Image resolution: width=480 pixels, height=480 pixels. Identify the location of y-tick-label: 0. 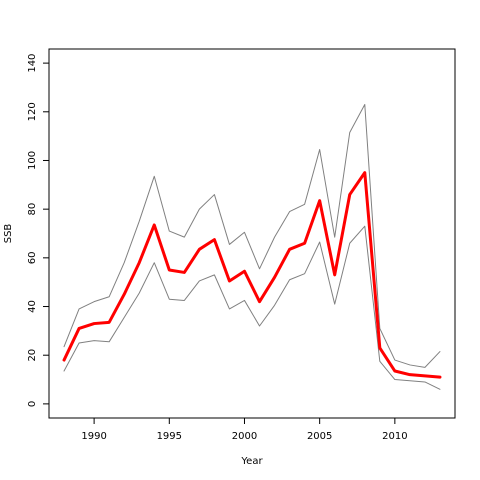
(32, 404).